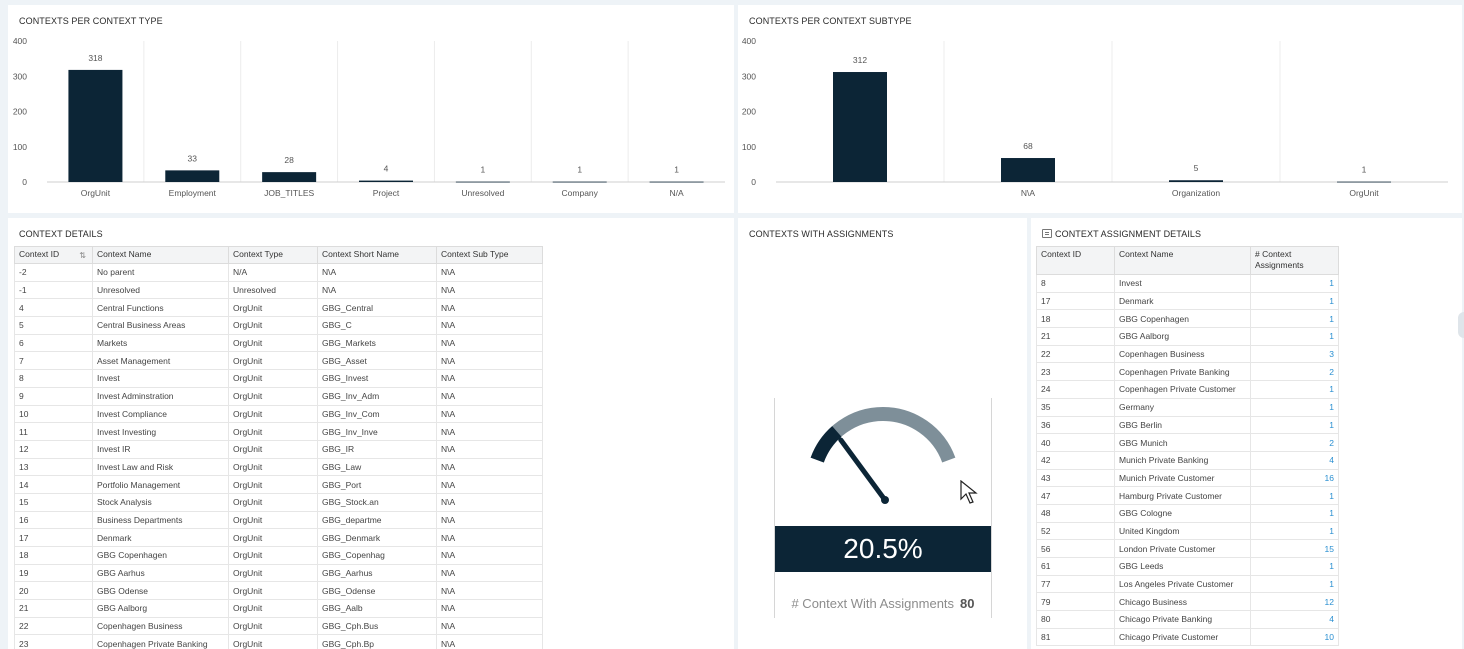 This screenshot has width=1464, height=649. What do you see at coordinates (1187, 531) in the screenshot?
I see `table-row: 52 United Kingdom 1` at bounding box center [1187, 531].